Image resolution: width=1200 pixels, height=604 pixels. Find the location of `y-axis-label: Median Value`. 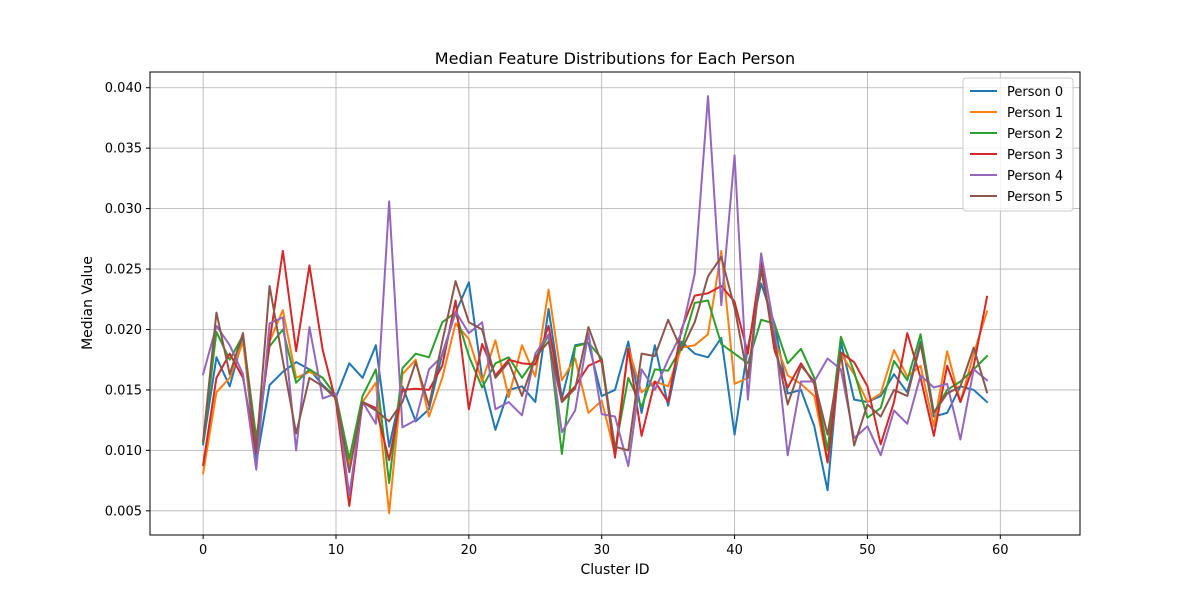

y-axis-label: Median Value is located at coordinates (88, 303).